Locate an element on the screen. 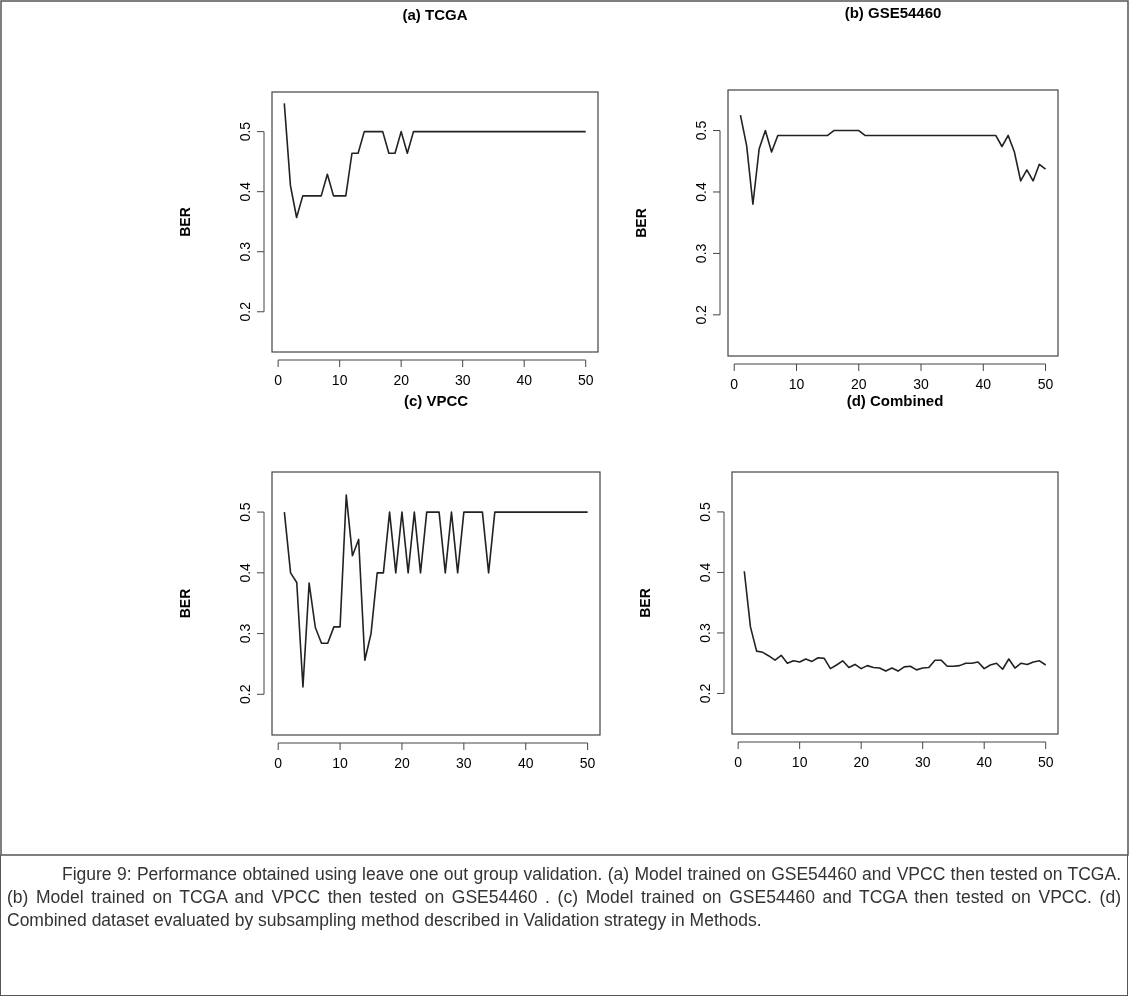  caption: Figure 9: Performance obtained using leave one out group validation. (a) Model trained on GSE54460 and VPCC then tested on TCGA. (b) Model trained on TCGA and VPCC then tested on GSE54460 . (c) Model trained on GSE54460 and TCGA then tested on VPCC. (d) Combined dataset evaluated by subsampling method described in Validation strategy in Methods. is located at coordinates (564, 897).